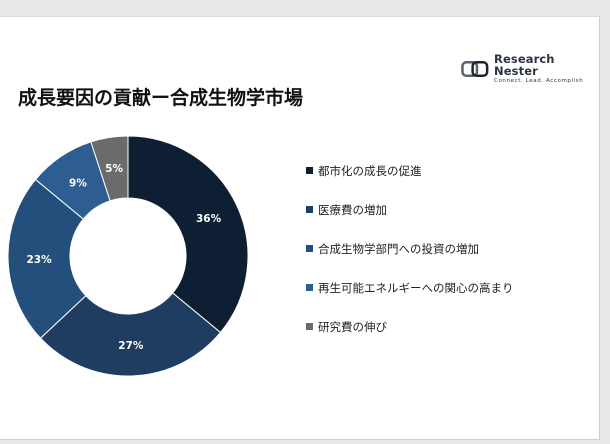 This screenshot has width=610, height=444. What do you see at coordinates (416, 287) in the screenshot?
I see `legend-label: 再生可能エネルギーへの関心の高まり` at bounding box center [416, 287].